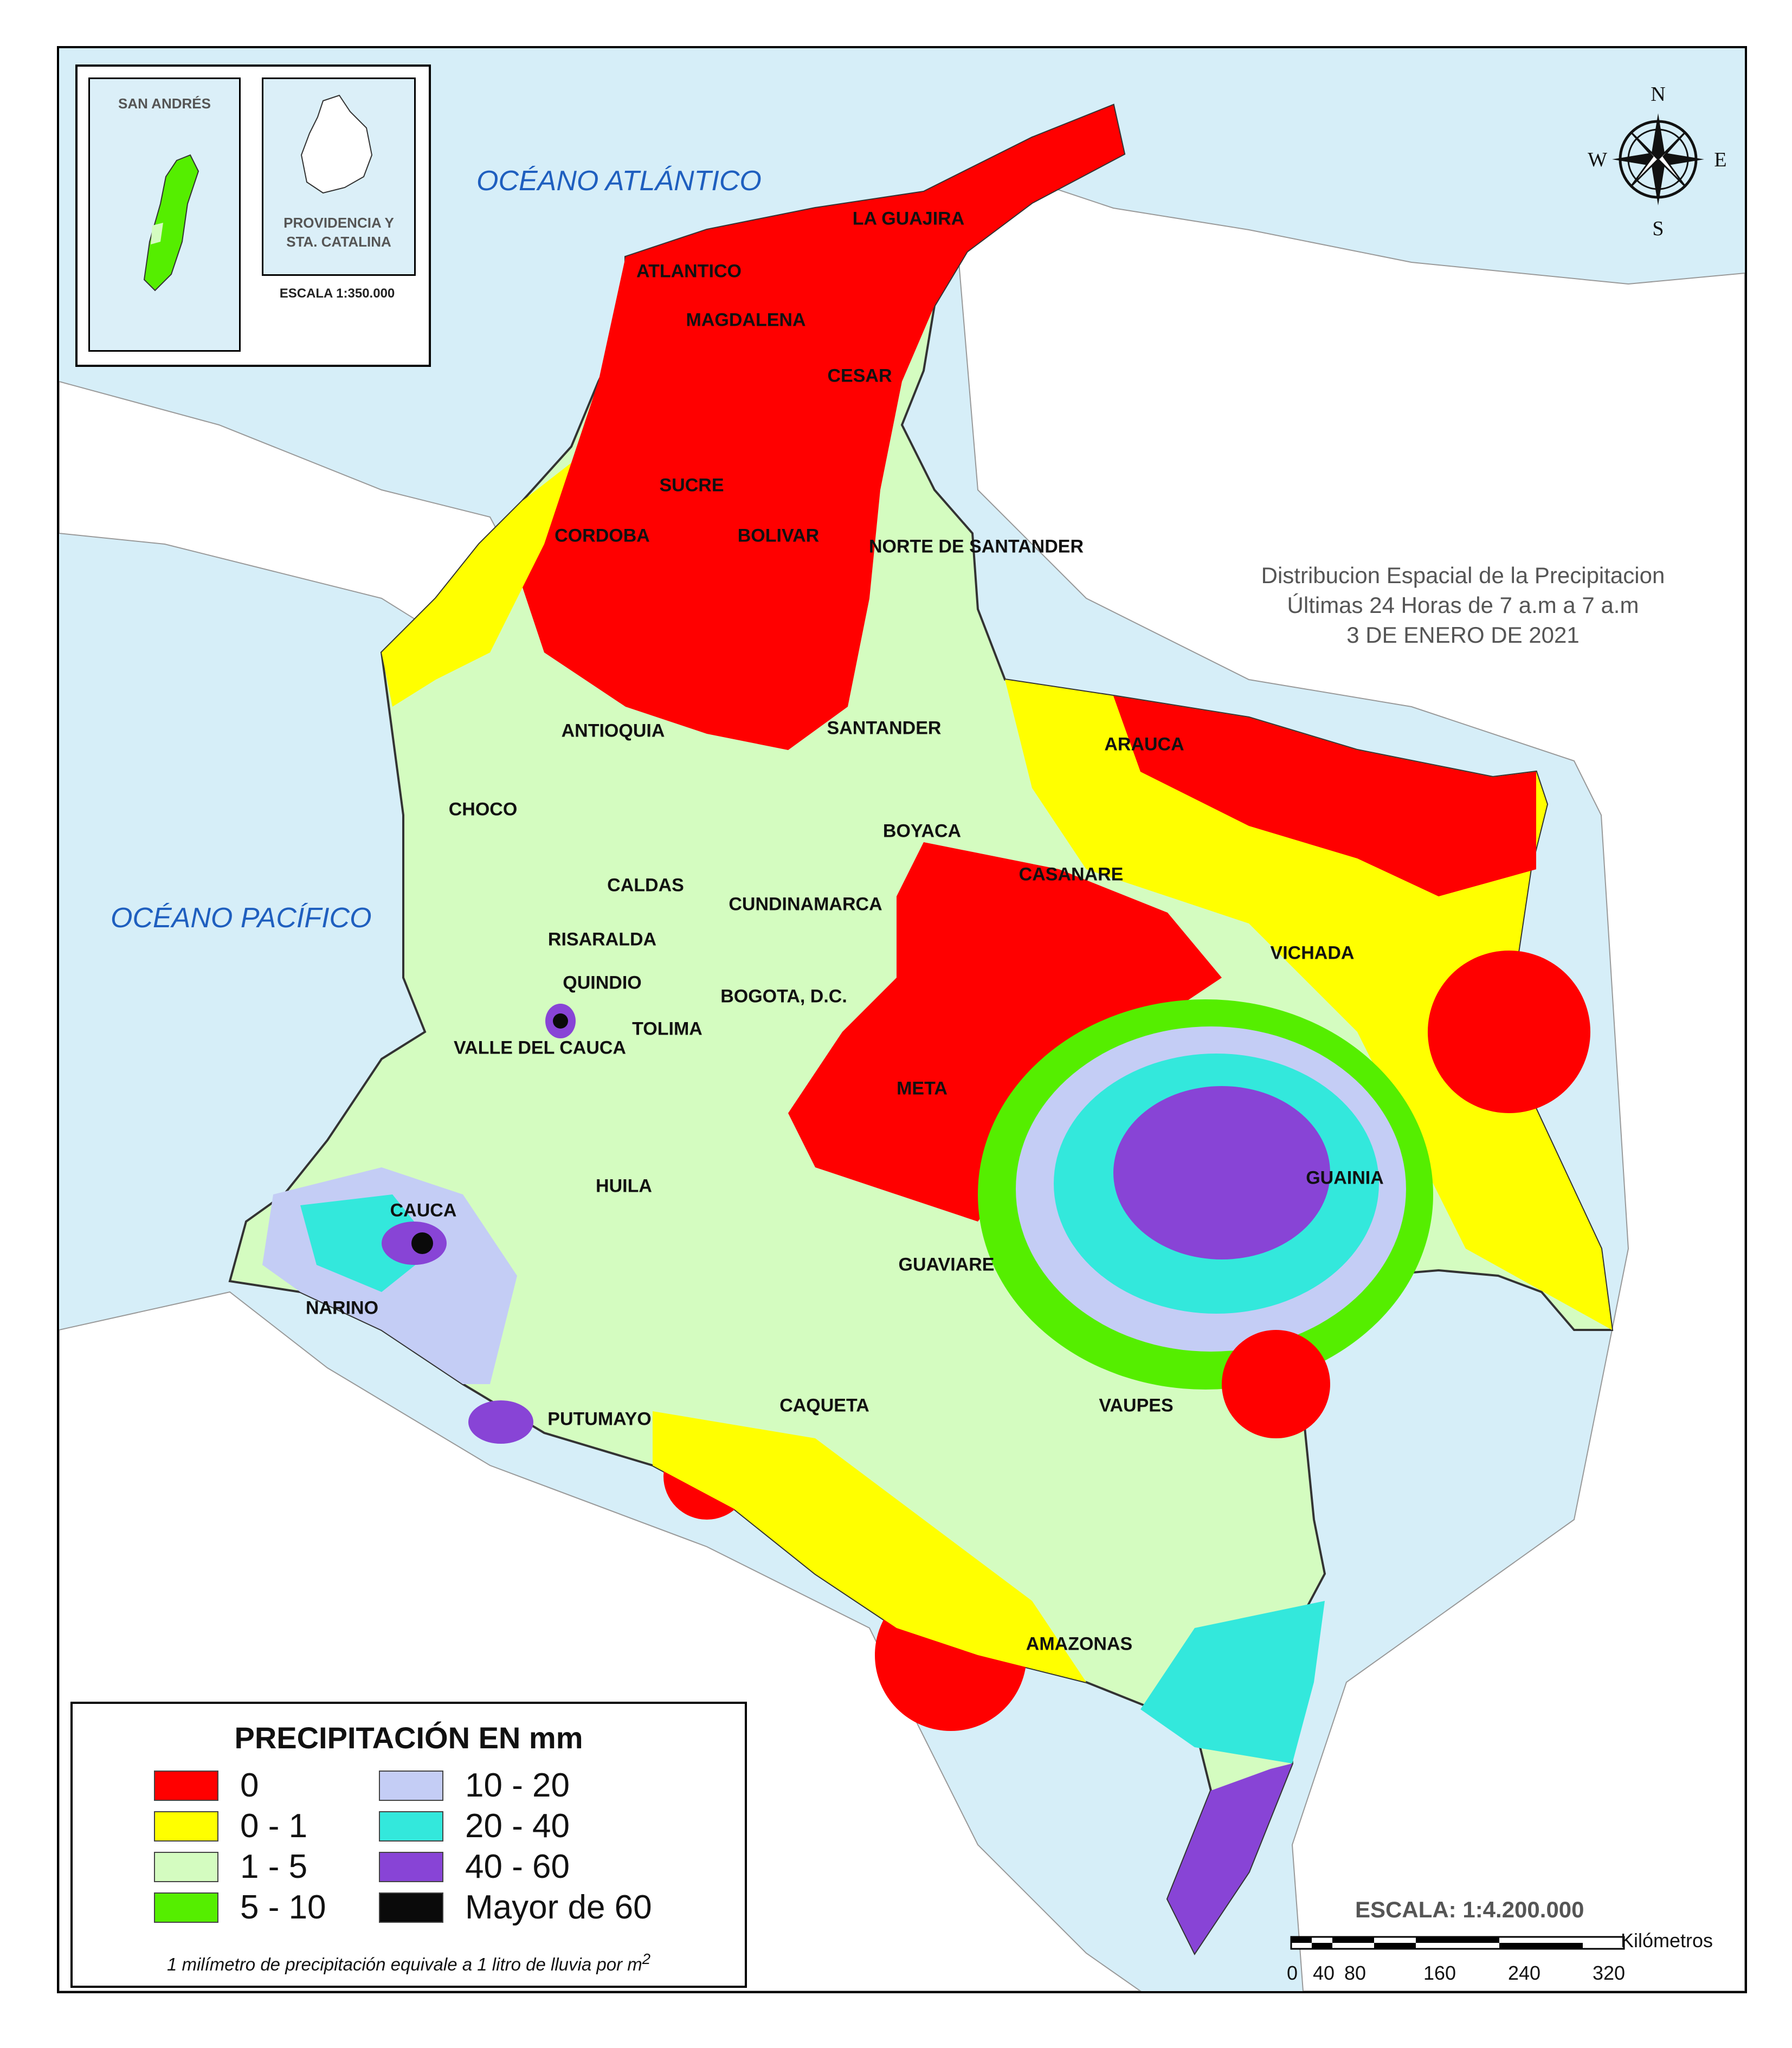 Image resolution: width=1792 pixels, height=2048 pixels. Describe the element at coordinates (1071, 874) in the screenshot. I see `dept-label-casanare: CASANARE` at that location.